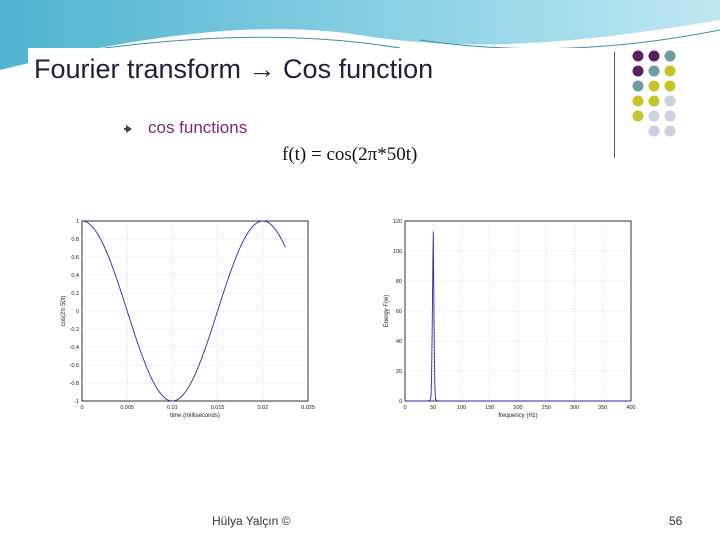 The width and height of the screenshot is (720, 540). What do you see at coordinates (517, 408) in the screenshot?
I see `x-tick-label: 200` at bounding box center [517, 408].